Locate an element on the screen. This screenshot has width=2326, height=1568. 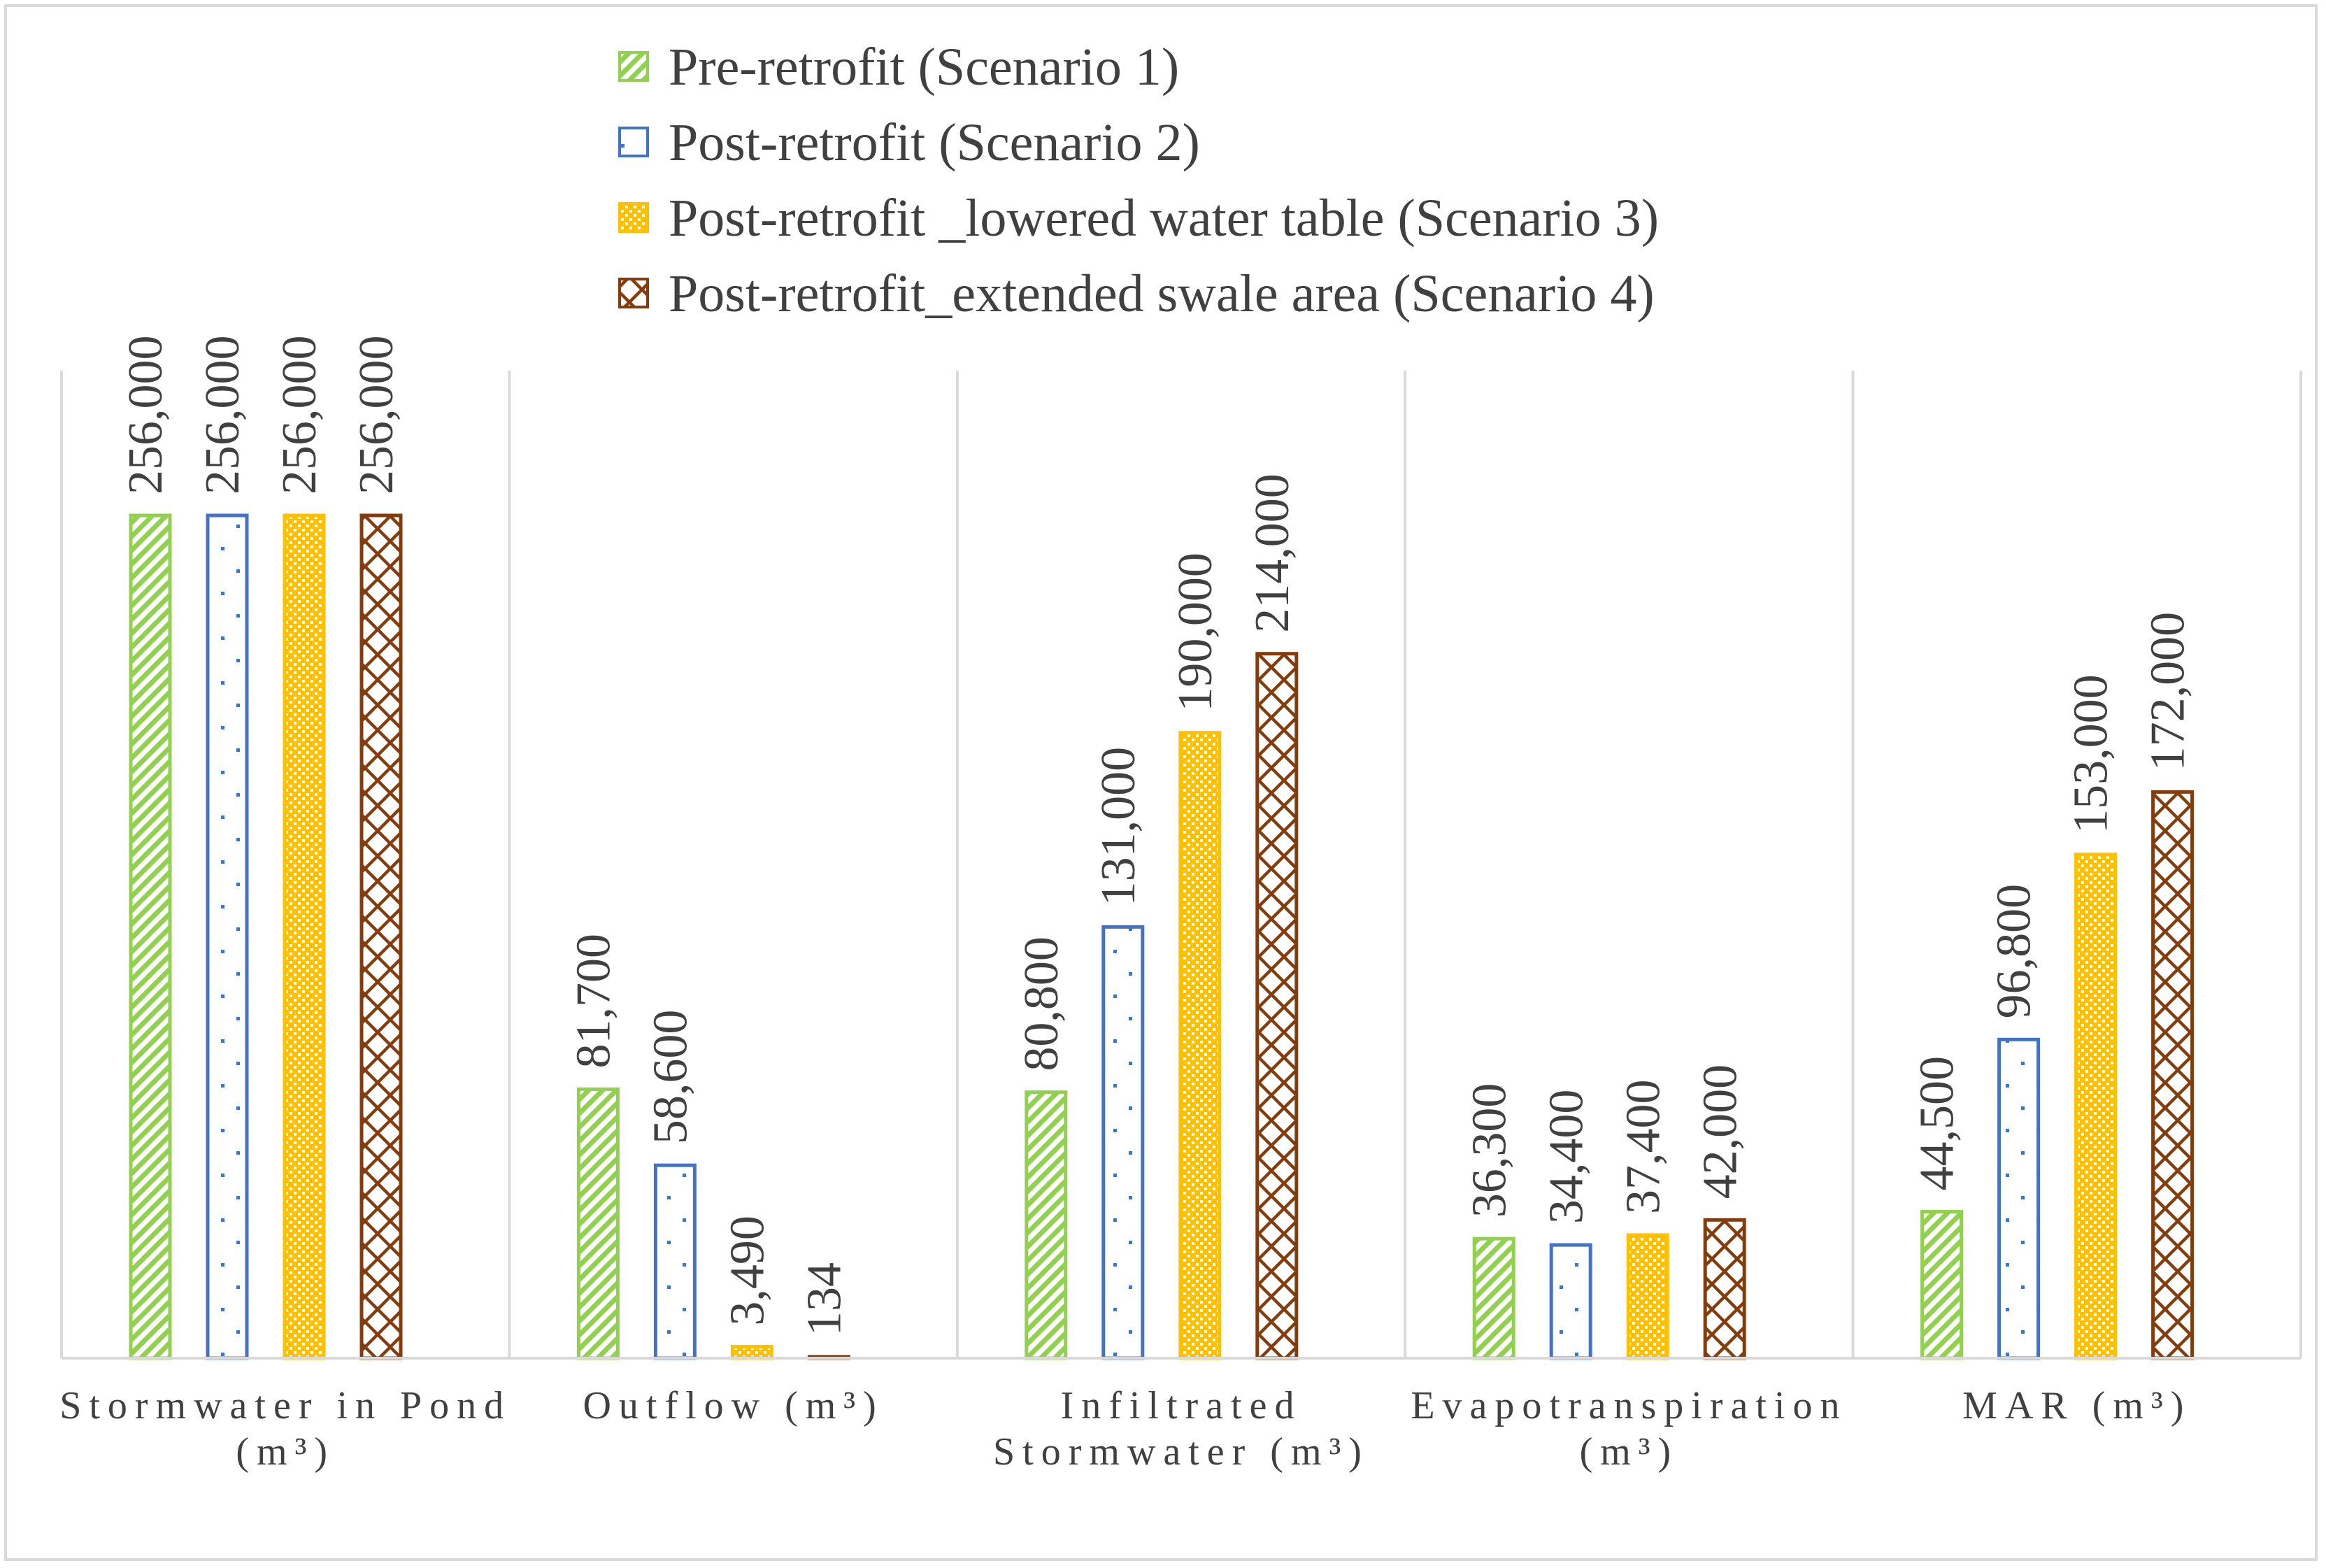
data-label: 131,000 is located at coordinates (1119, 826).